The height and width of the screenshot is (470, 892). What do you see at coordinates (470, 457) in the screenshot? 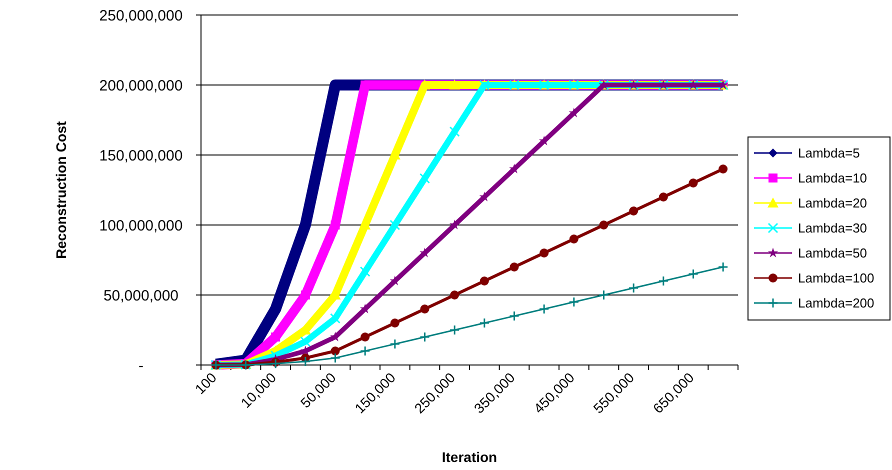
I see `x-axis-title: Iteration` at bounding box center [470, 457].